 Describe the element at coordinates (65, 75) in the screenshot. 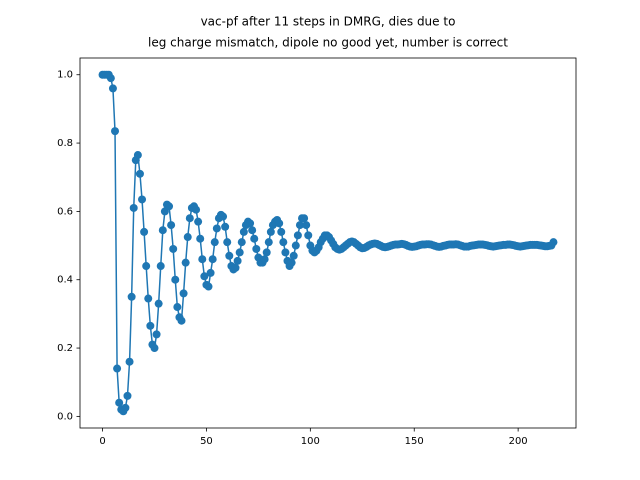

I see `y-tick-label: 1.0` at that location.